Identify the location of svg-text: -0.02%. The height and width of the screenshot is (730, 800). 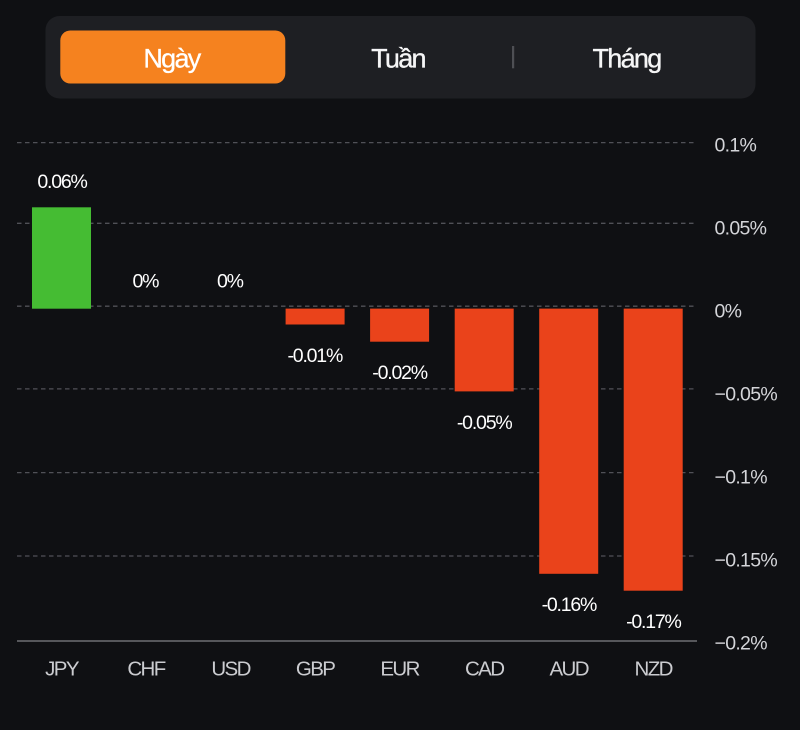
(399, 373).